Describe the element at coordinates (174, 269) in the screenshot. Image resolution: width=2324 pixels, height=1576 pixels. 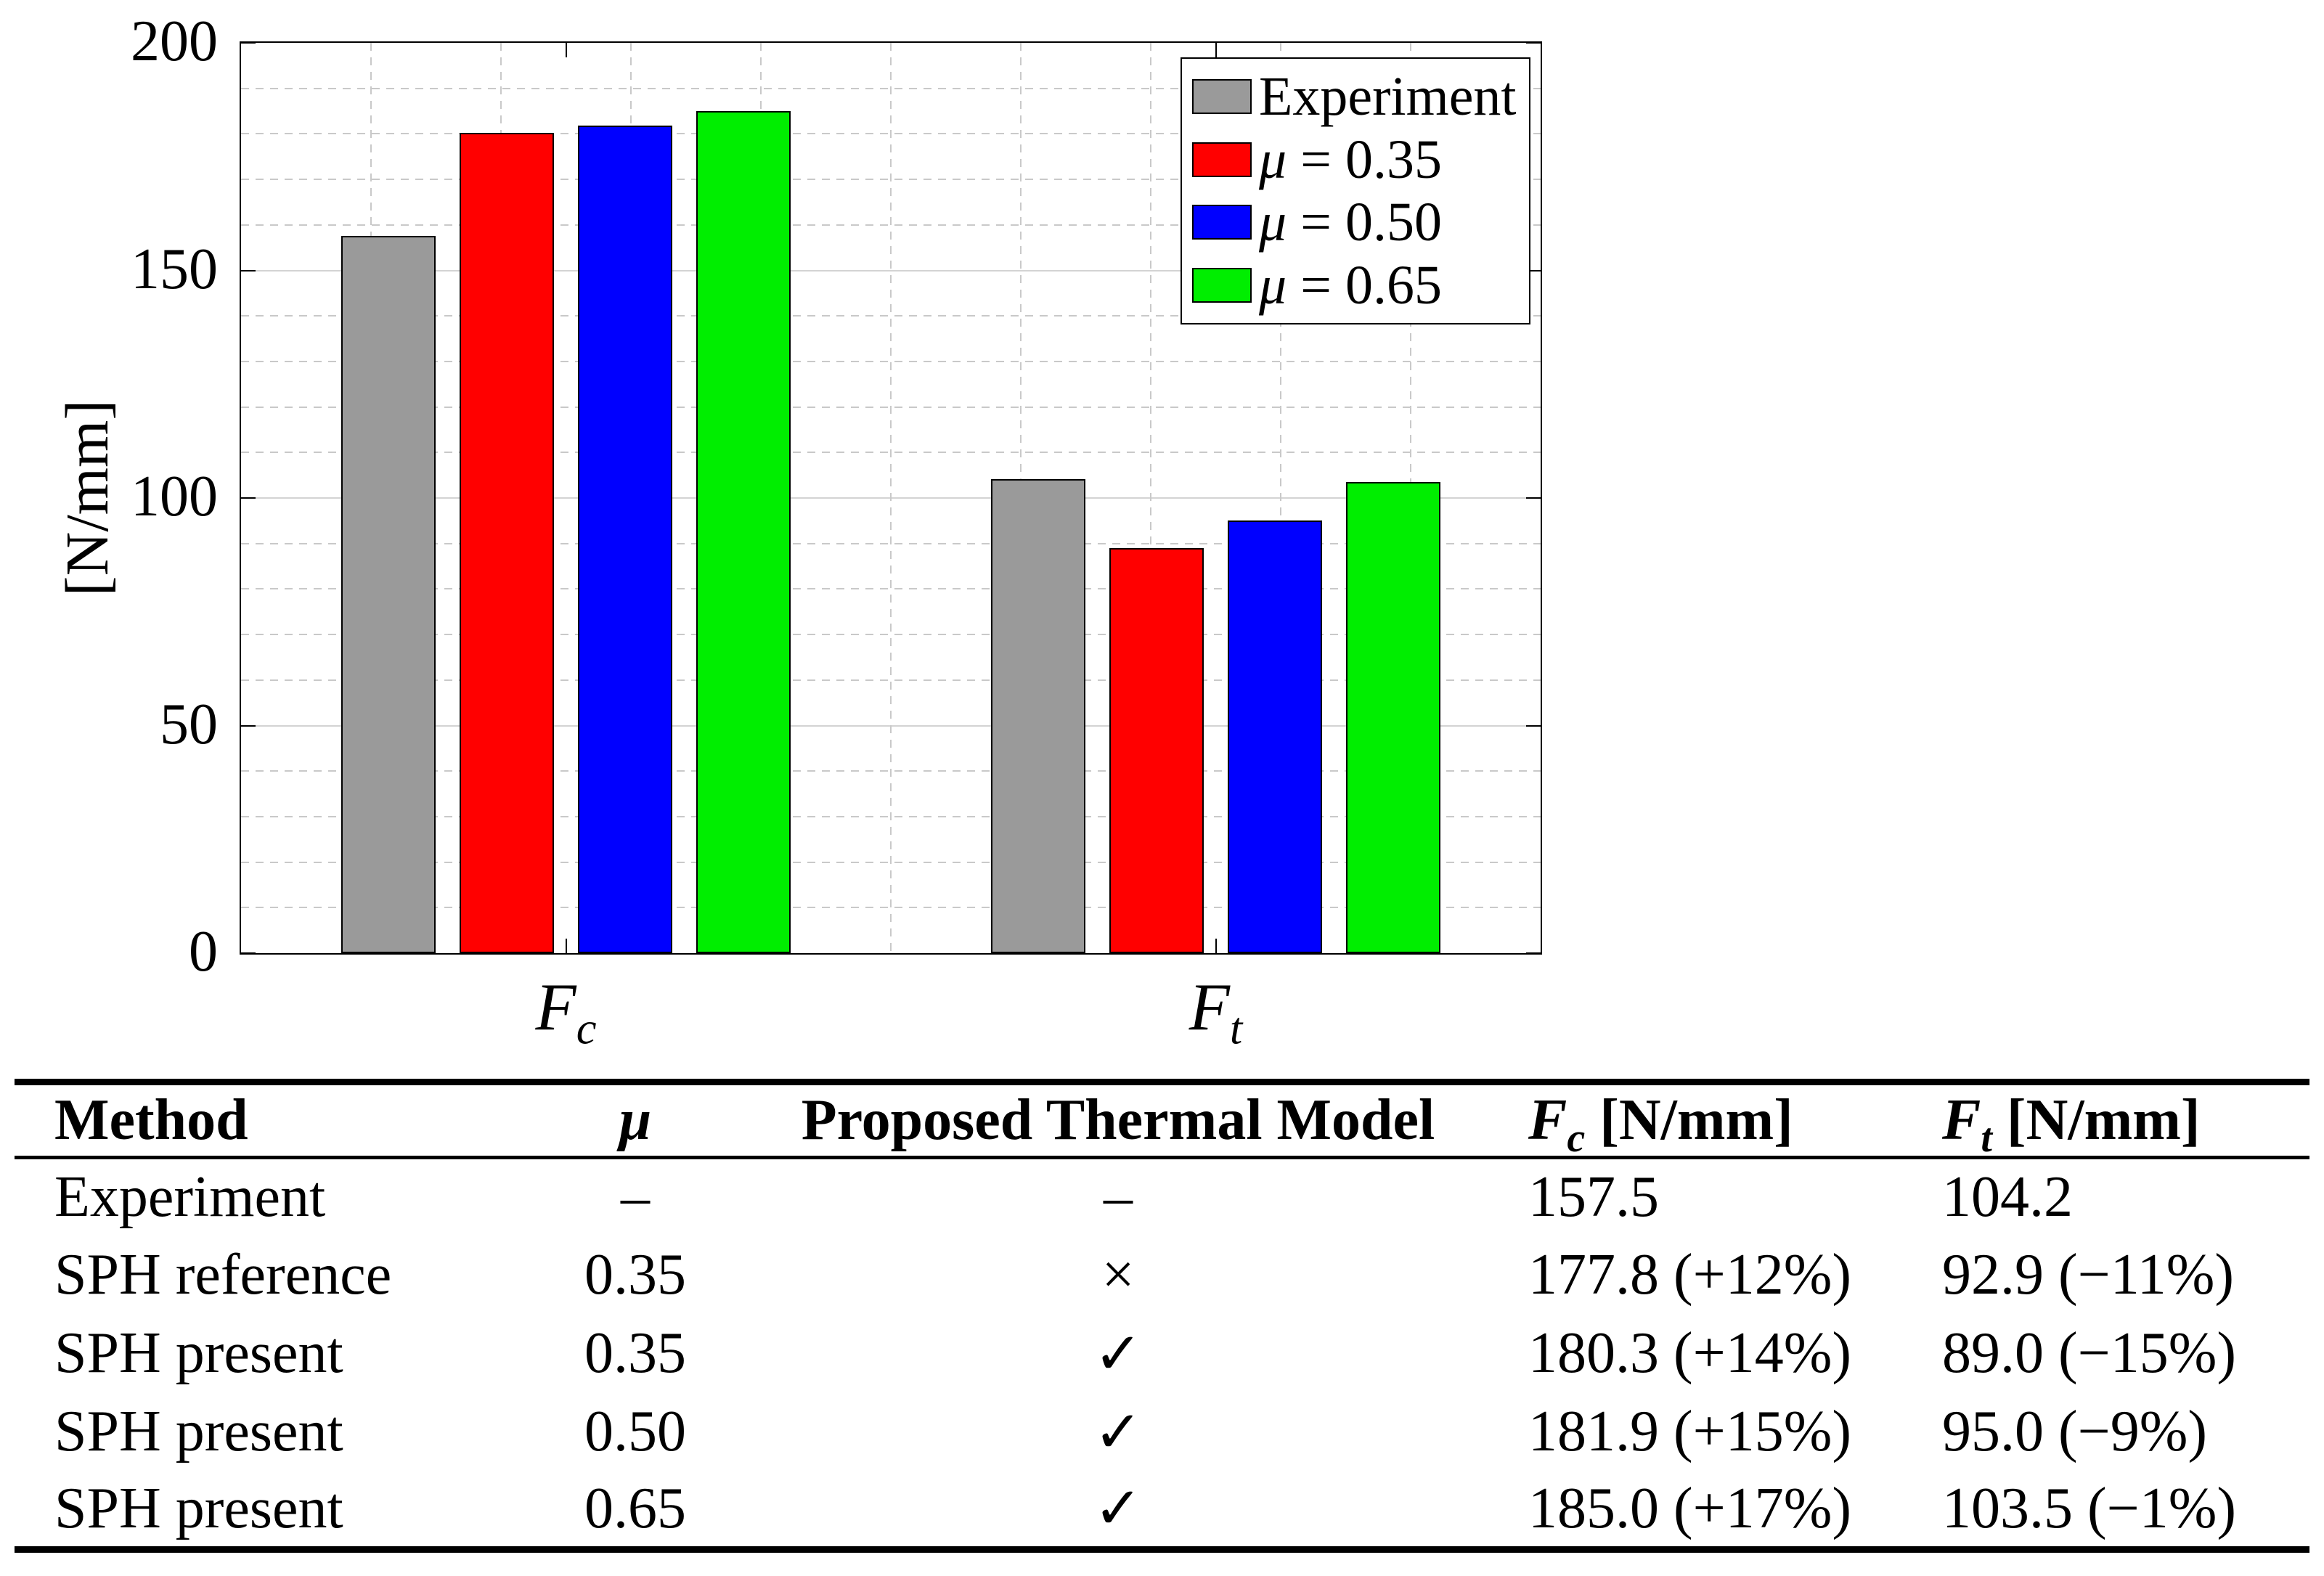
I see `y-tick-label: 150` at that location.